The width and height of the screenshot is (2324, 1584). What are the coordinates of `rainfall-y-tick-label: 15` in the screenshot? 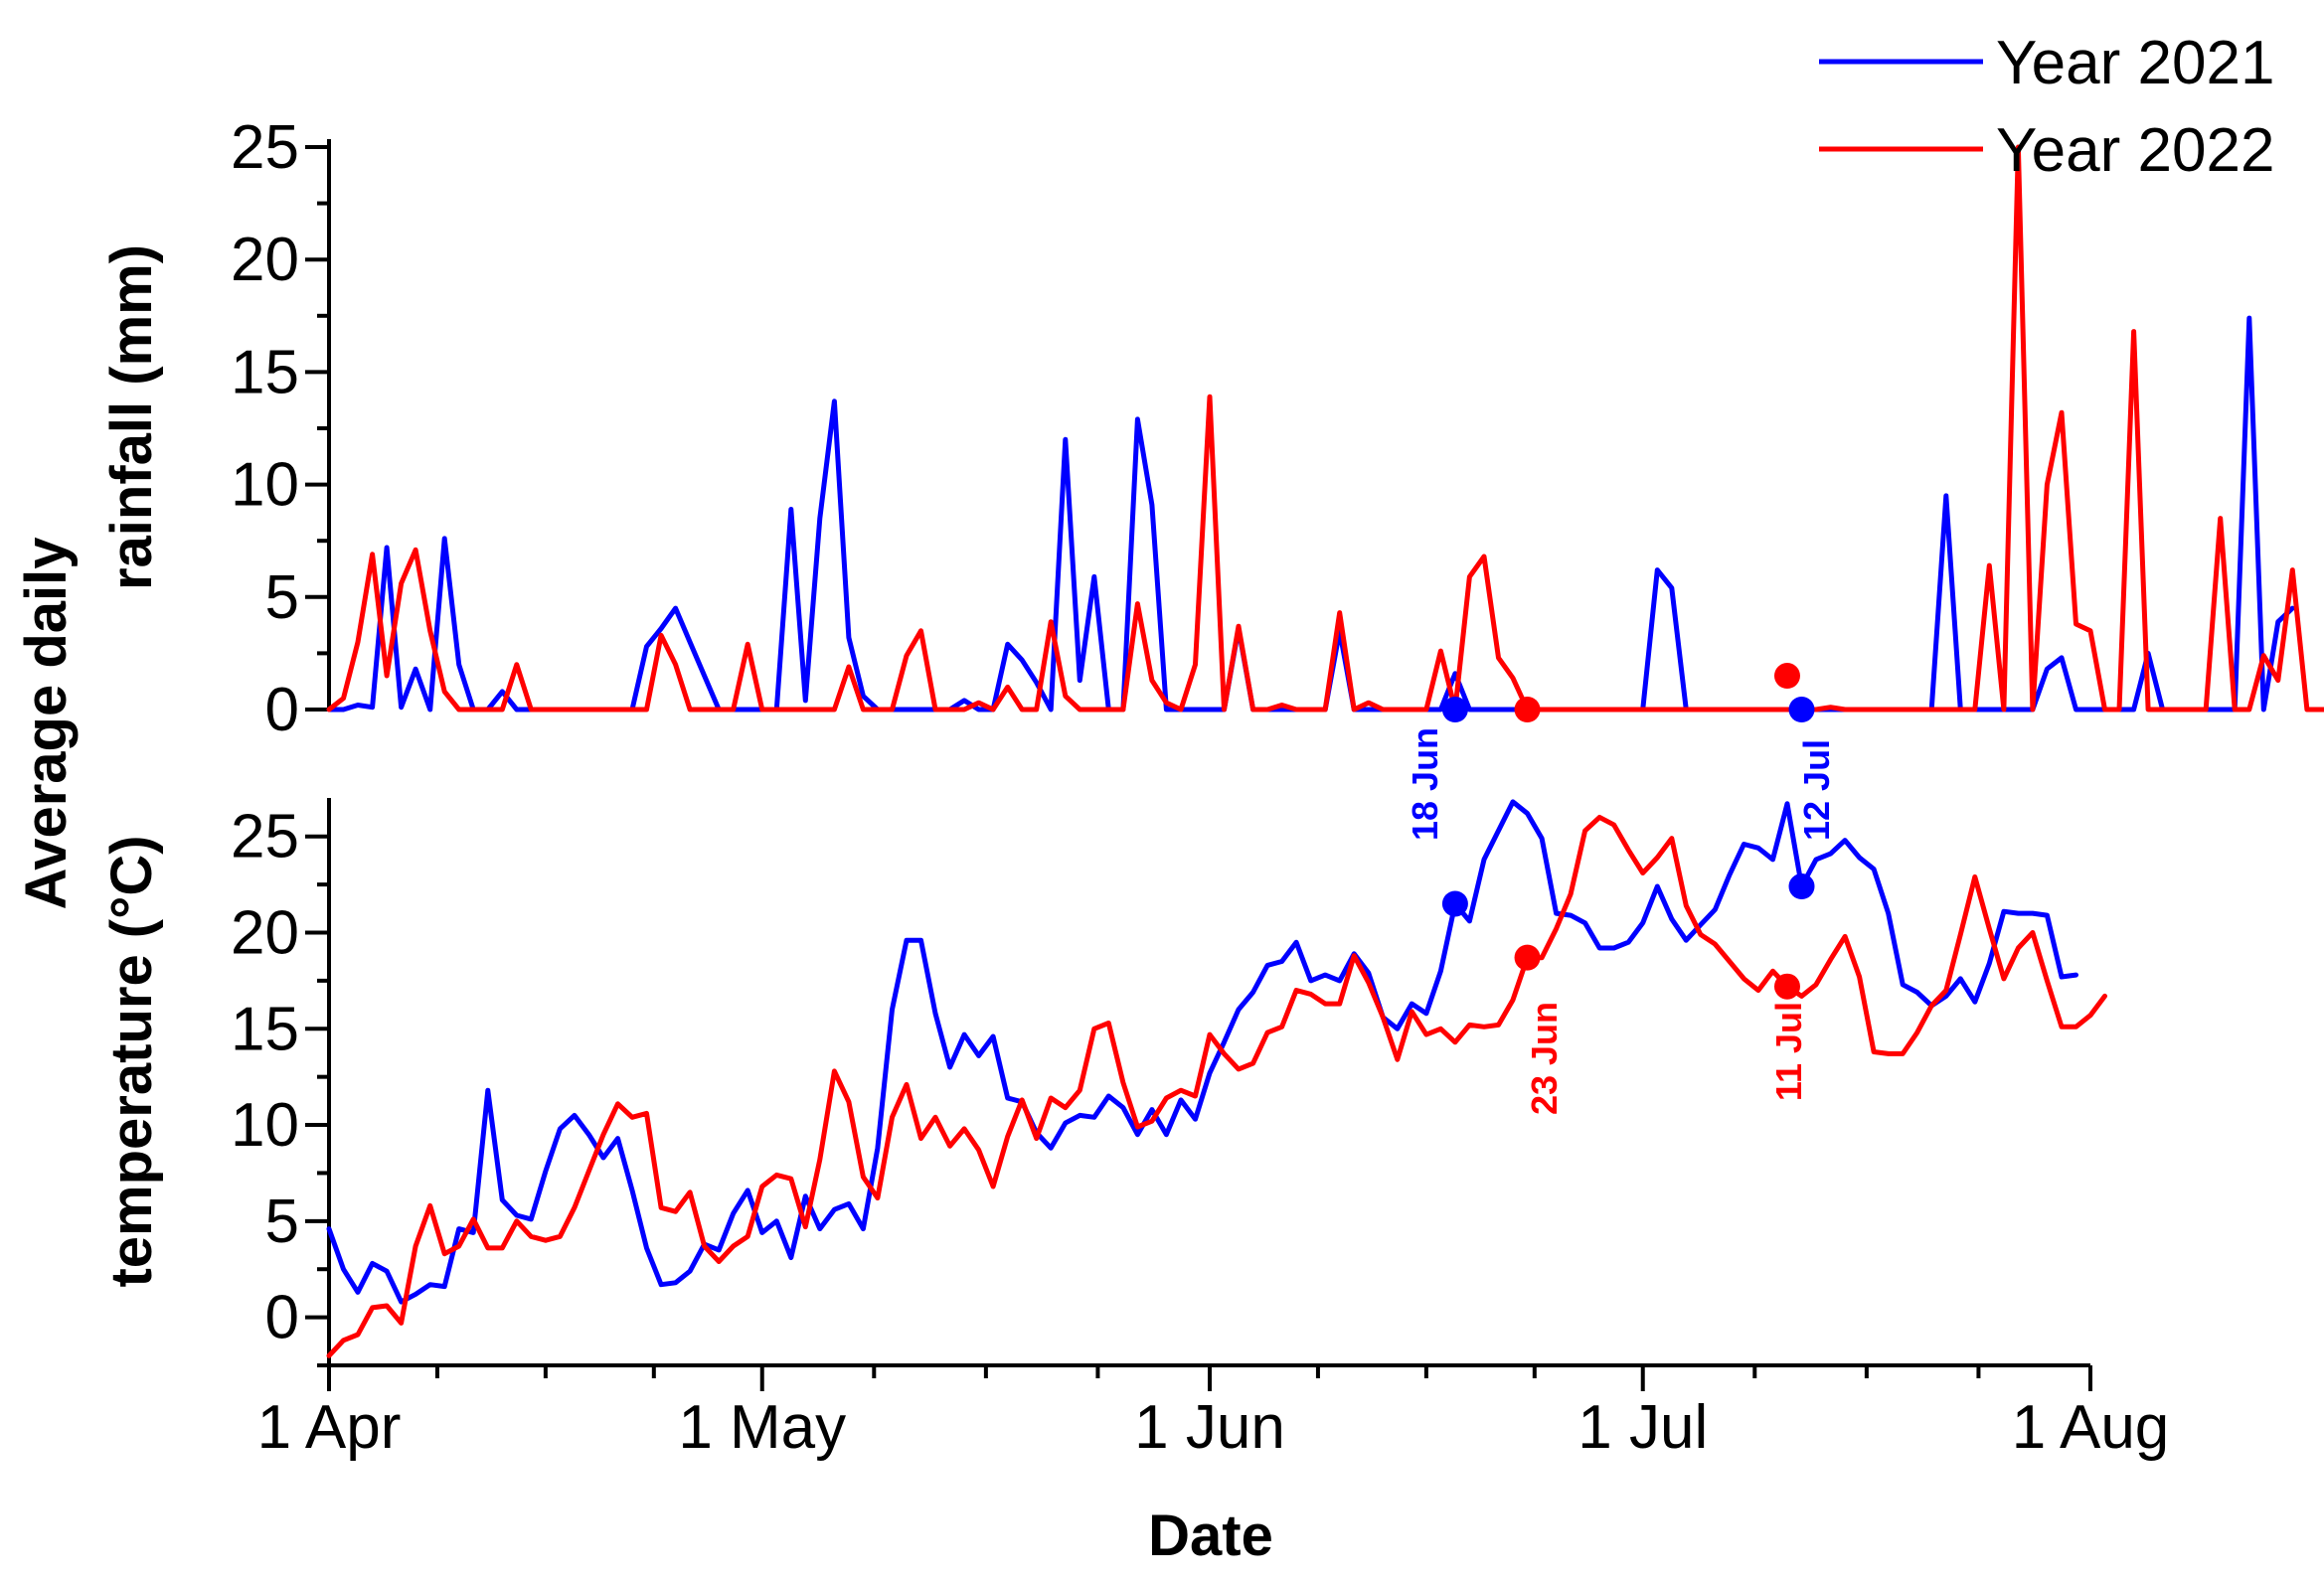 It's located at (265, 372).